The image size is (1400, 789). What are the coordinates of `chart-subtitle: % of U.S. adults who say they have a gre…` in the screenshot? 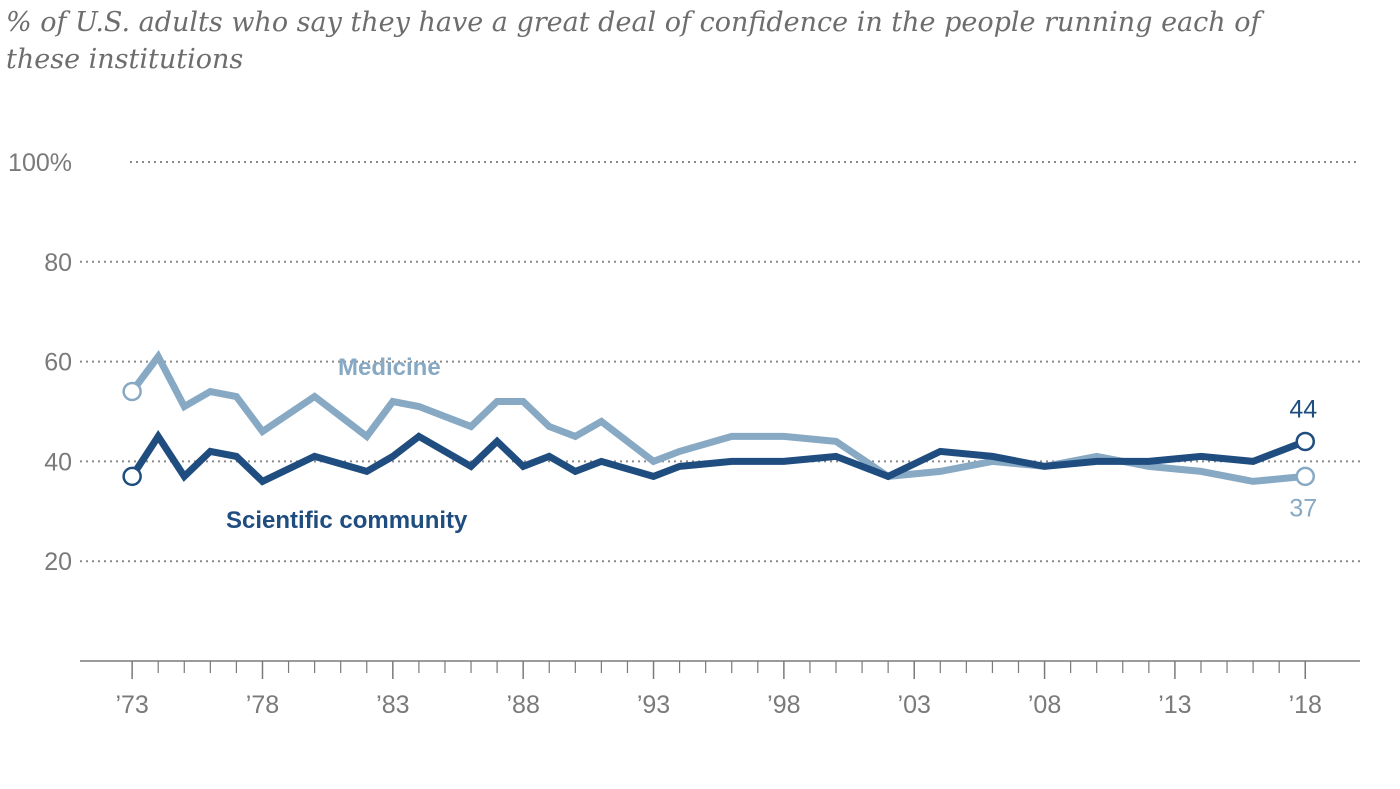 It's located at (633, 41).